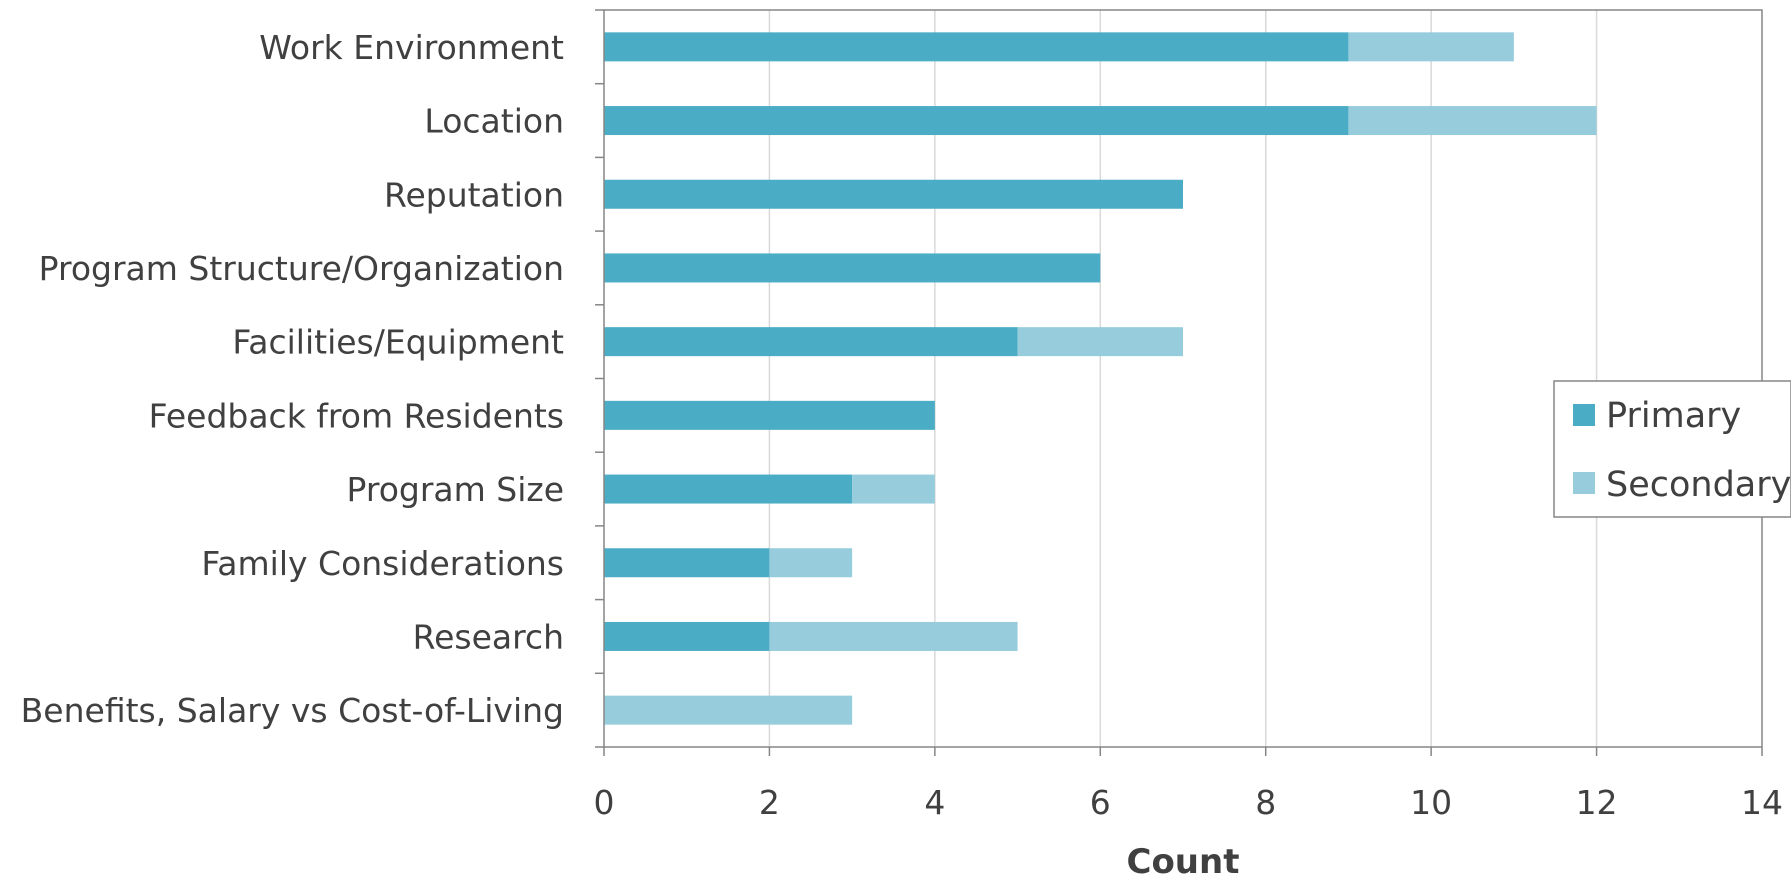  What do you see at coordinates (1431, 802) in the screenshot?
I see `x-tick-label: 10` at bounding box center [1431, 802].